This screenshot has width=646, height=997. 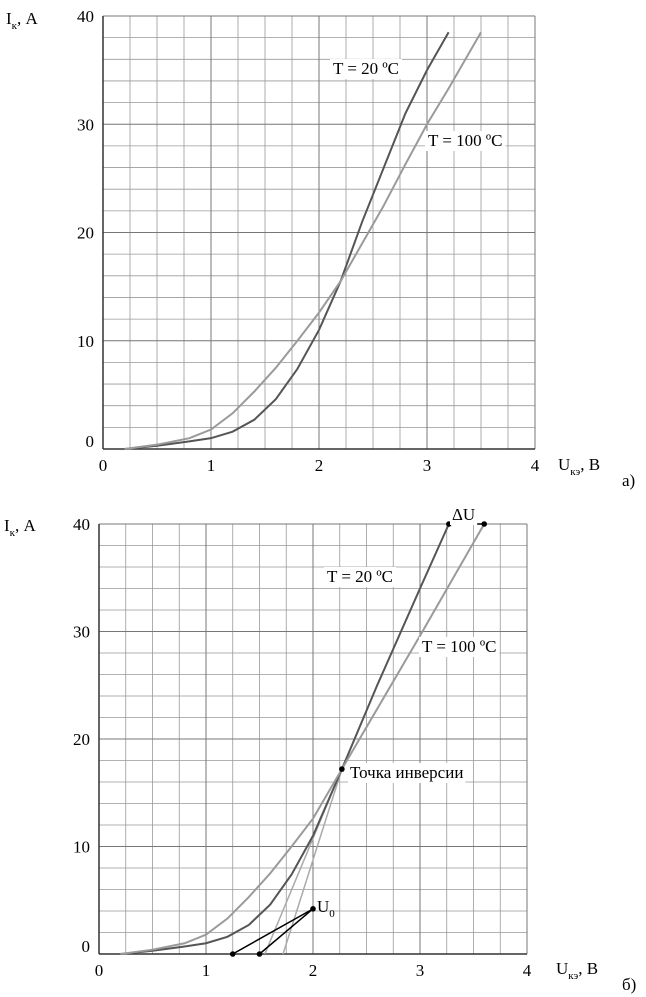 What do you see at coordinates (323, 906) in the screenshot?
I see `u0-label-main: U` at bounding box center [323, 906].